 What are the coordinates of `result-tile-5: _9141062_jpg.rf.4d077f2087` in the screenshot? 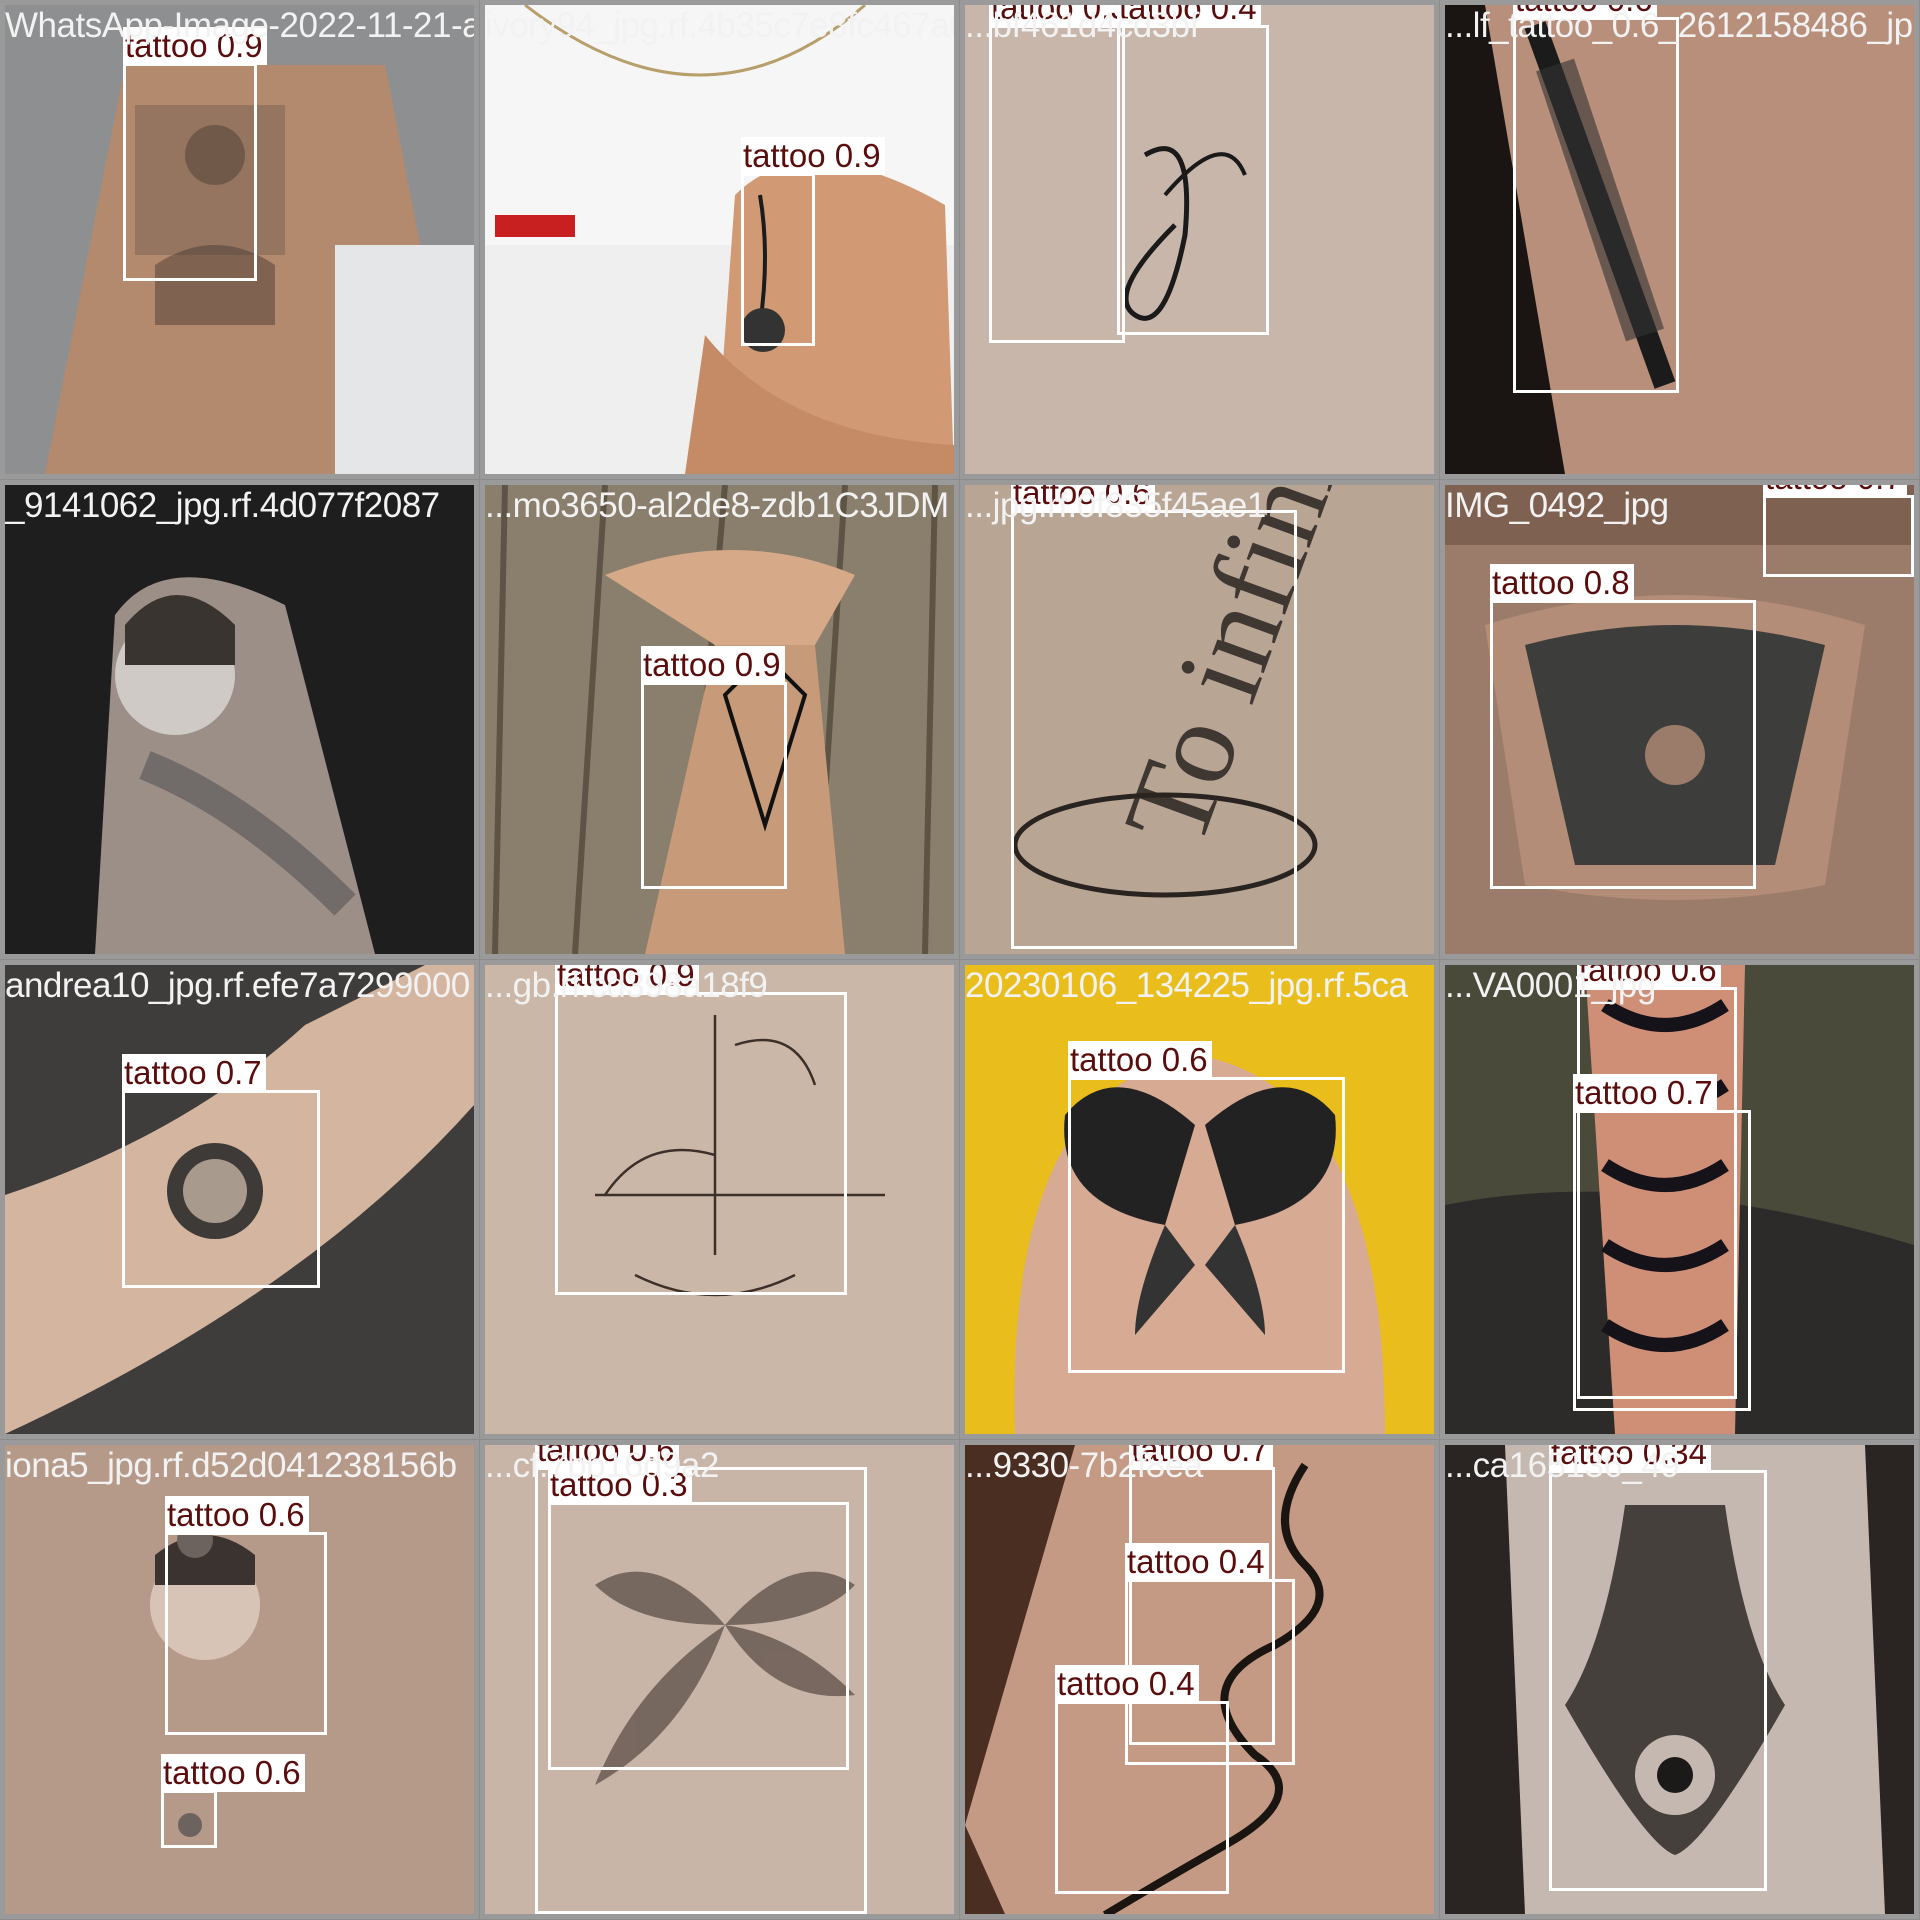 It's located at (239, 719).